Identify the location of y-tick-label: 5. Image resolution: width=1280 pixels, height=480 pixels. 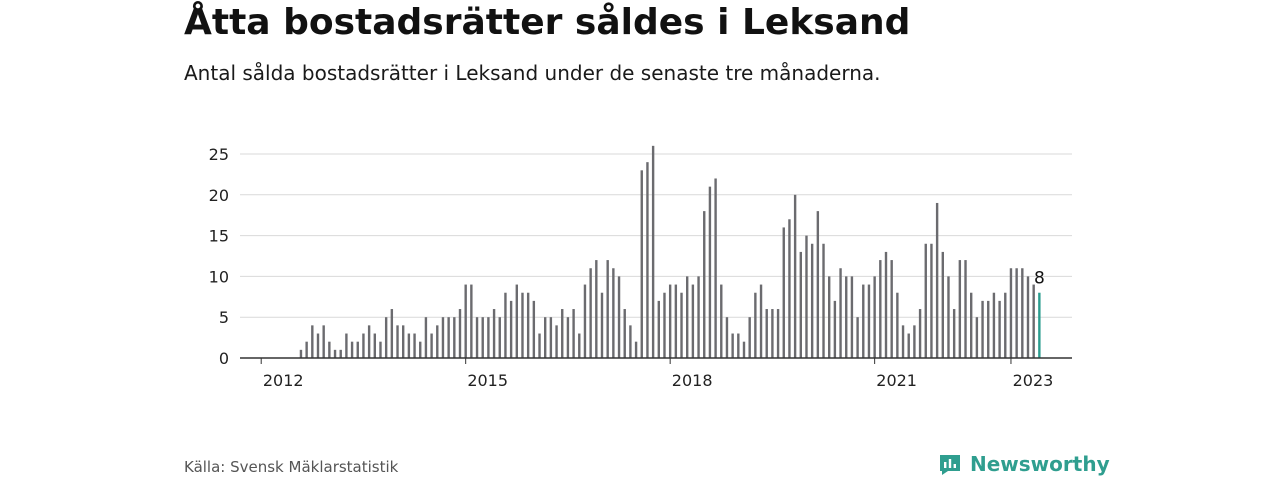
(224, 317).